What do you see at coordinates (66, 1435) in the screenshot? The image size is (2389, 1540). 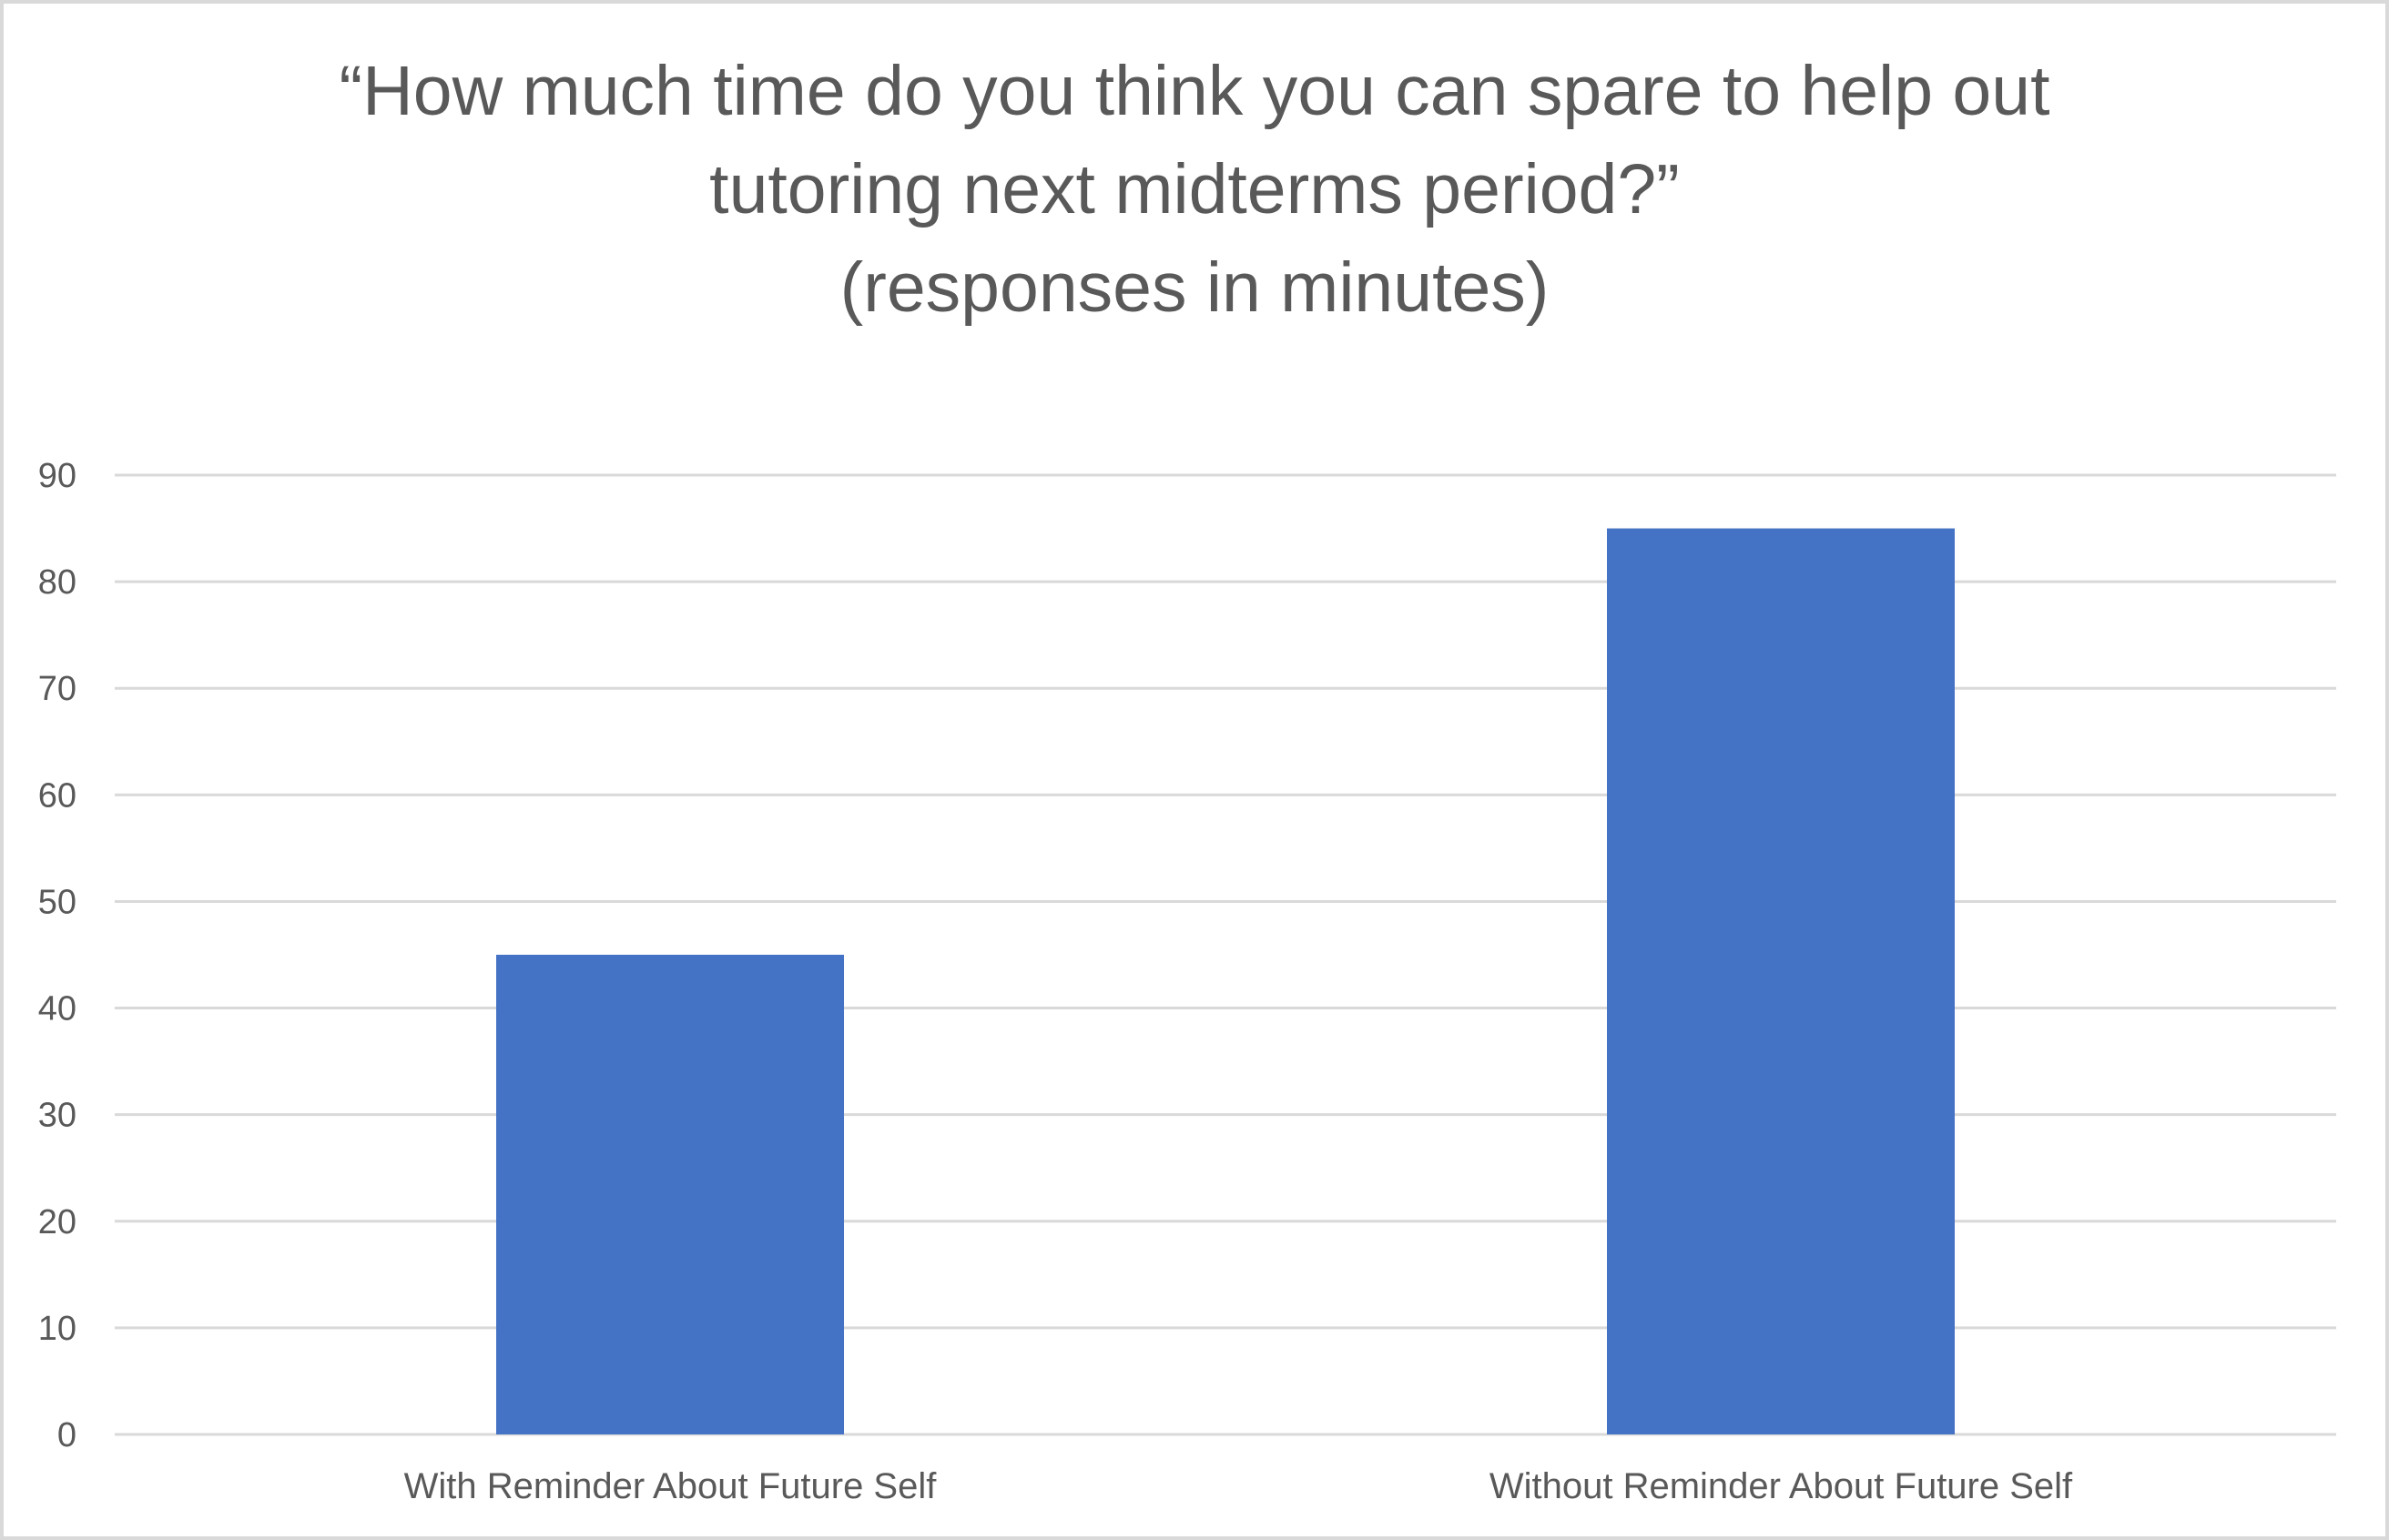 I see `y-tick-label-0: 0` at bounding box center [66, 1435].